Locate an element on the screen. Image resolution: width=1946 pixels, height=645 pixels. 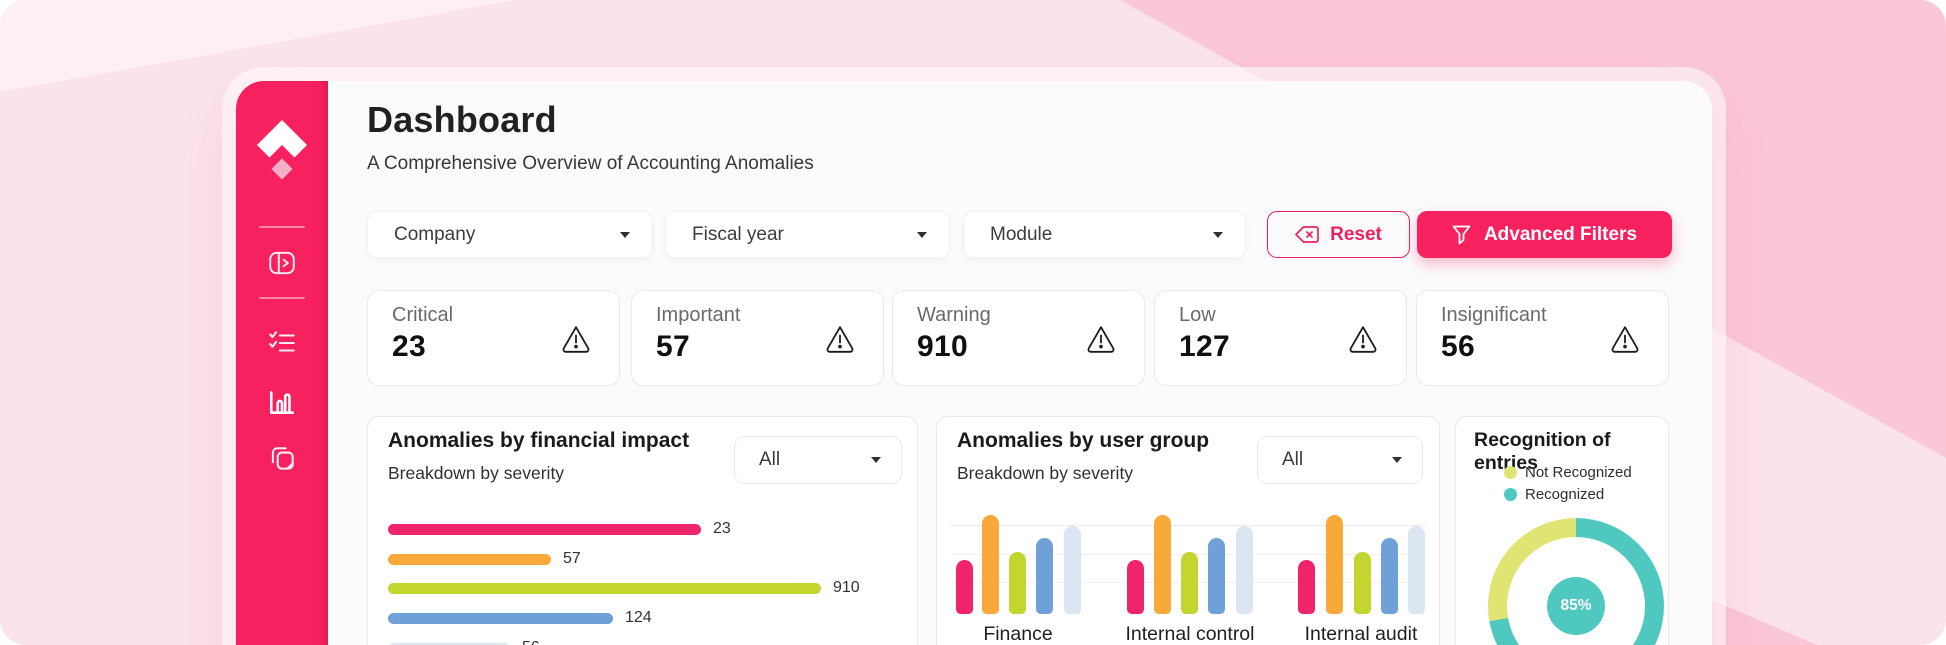
bar-internal-audit-important is located at coordinates (1334, 564).